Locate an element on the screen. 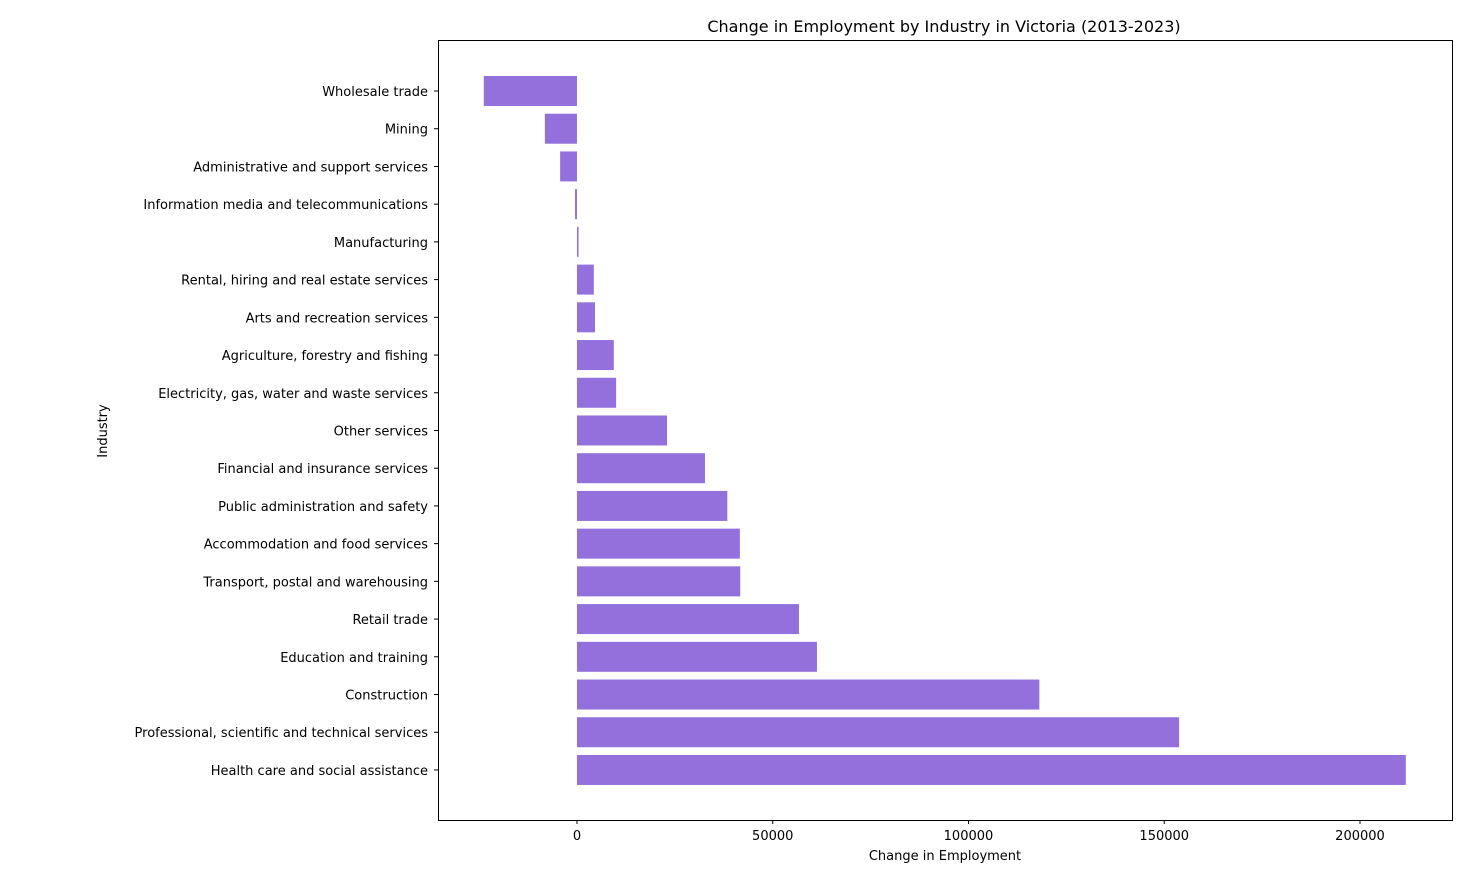 Image resolution: width=1470 pixels, height=884 pixels. x-ticks-group: 0 50000 100000 150000 200000 is located at coordinates (979, 832).